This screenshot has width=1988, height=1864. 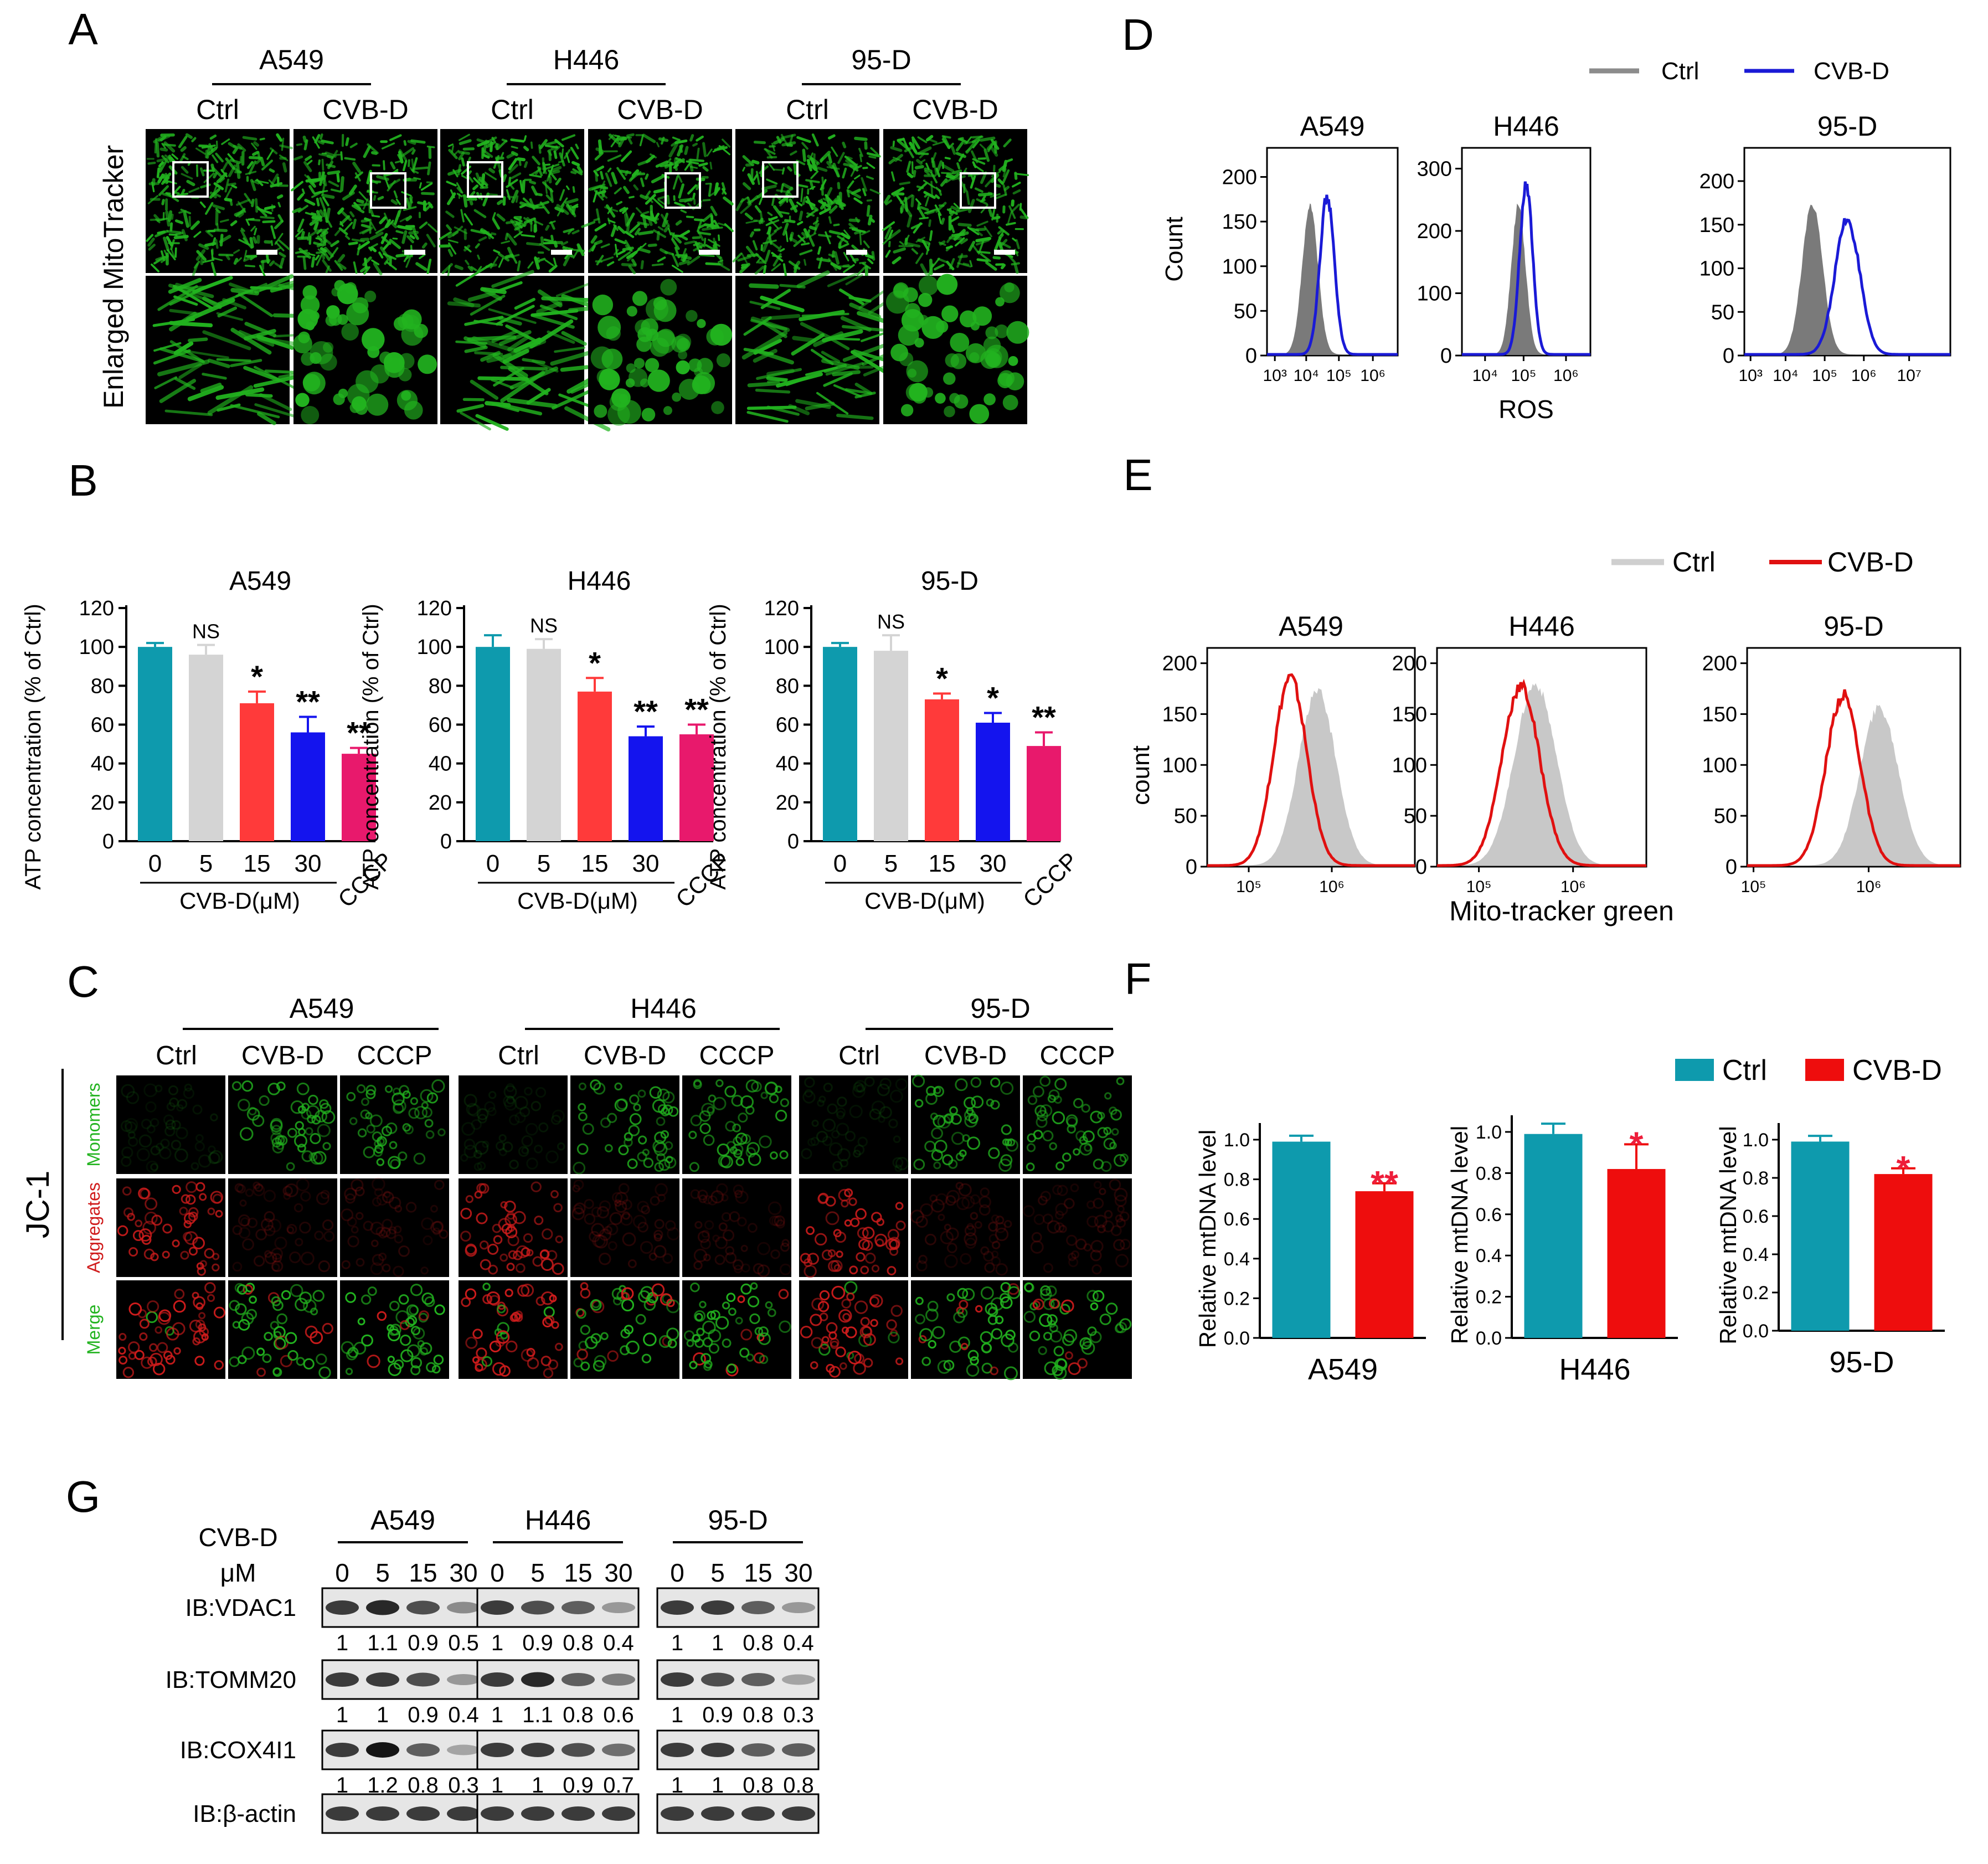 I want to click on panel-a-group-label: Ctrl, so click(x=512, y=109).